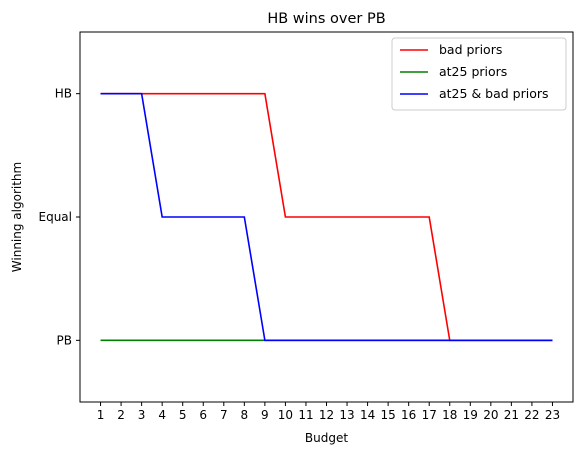 This screenshot has height=455, width=584. I want to click on x-axis: 1 2 3 4 5 6 7 8 9 10 11 12 13 14 15 16 17 18 19 20 21 22 23, so click(328, 412).